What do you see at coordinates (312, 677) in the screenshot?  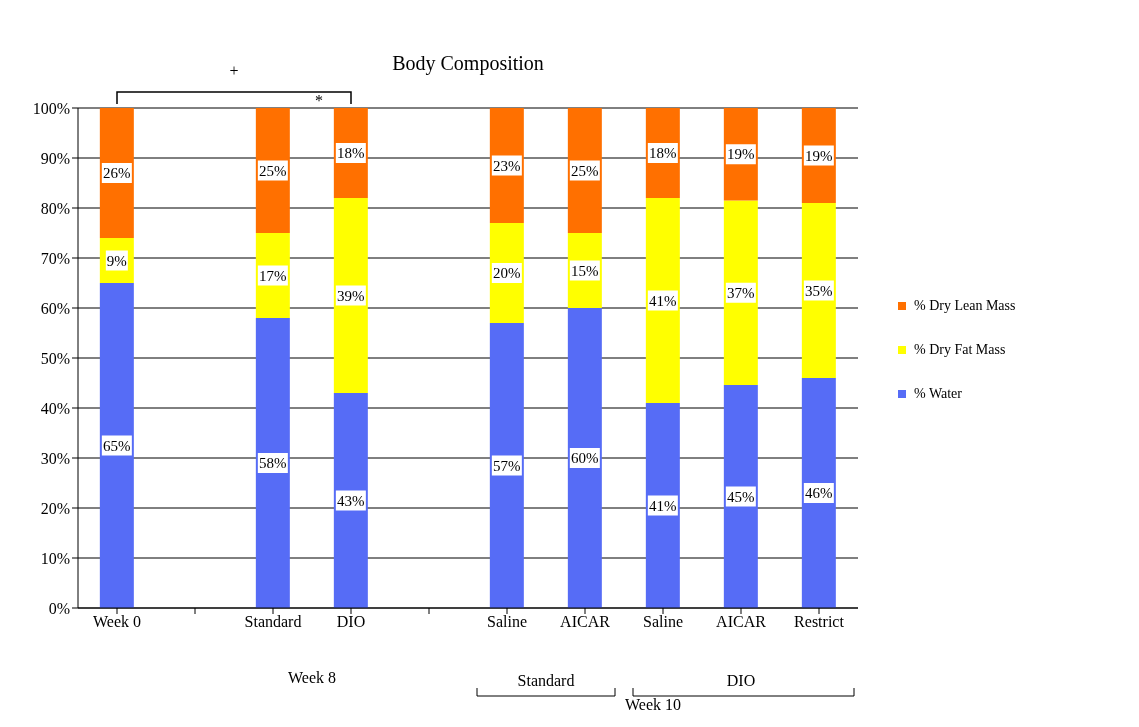 I see `text: Week 8` at bounding box center [312, 677].